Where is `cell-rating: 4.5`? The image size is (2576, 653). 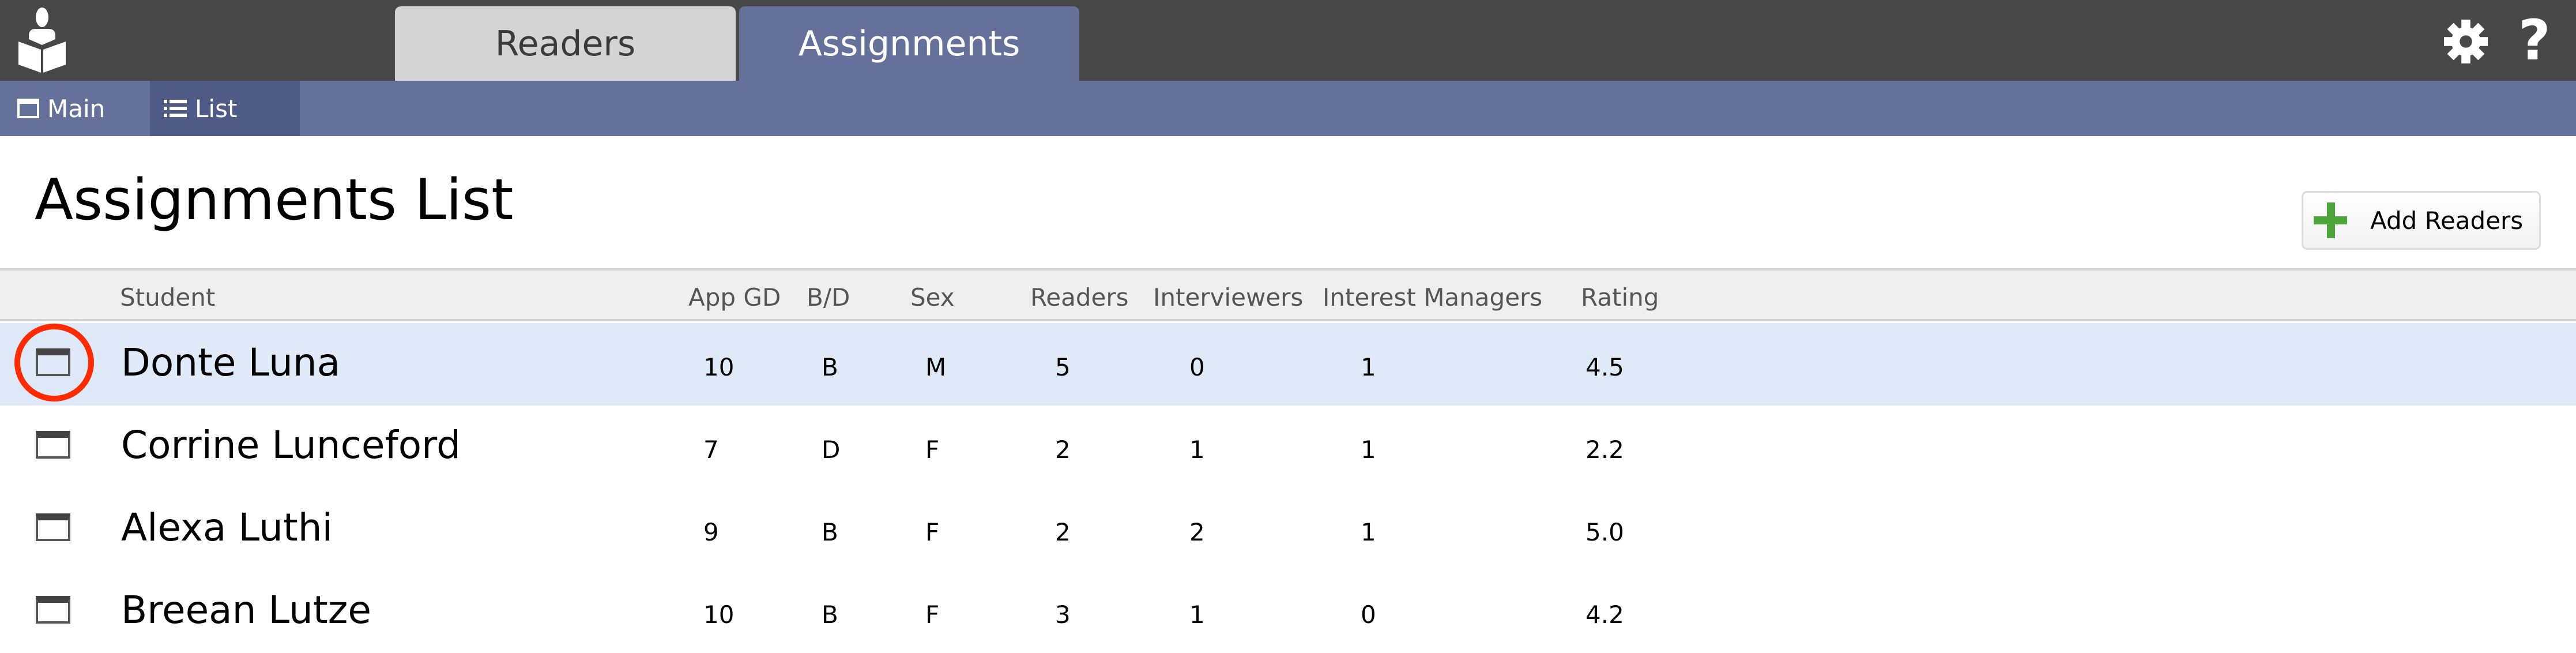 cell-rating: 4.5 is located at coordinates (1604, 367).